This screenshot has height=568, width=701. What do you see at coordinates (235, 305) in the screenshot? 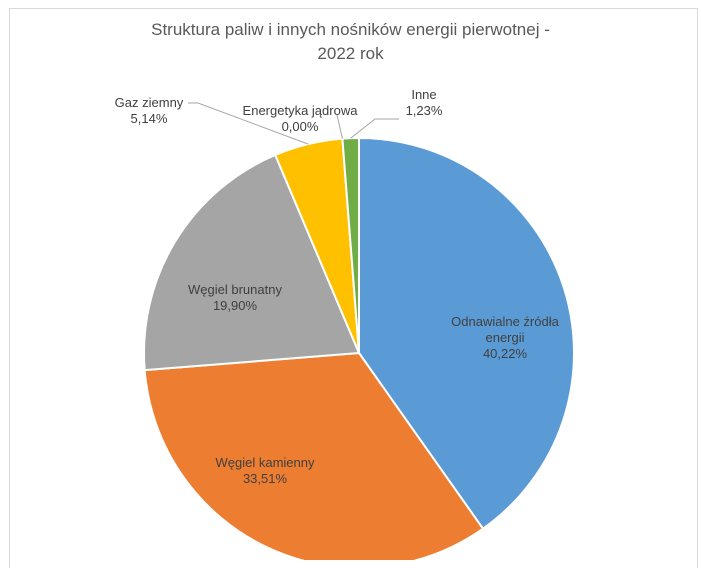
I see `slice-value-wegiel-brunatny: 19,90%` at bounding box center [235, 305].